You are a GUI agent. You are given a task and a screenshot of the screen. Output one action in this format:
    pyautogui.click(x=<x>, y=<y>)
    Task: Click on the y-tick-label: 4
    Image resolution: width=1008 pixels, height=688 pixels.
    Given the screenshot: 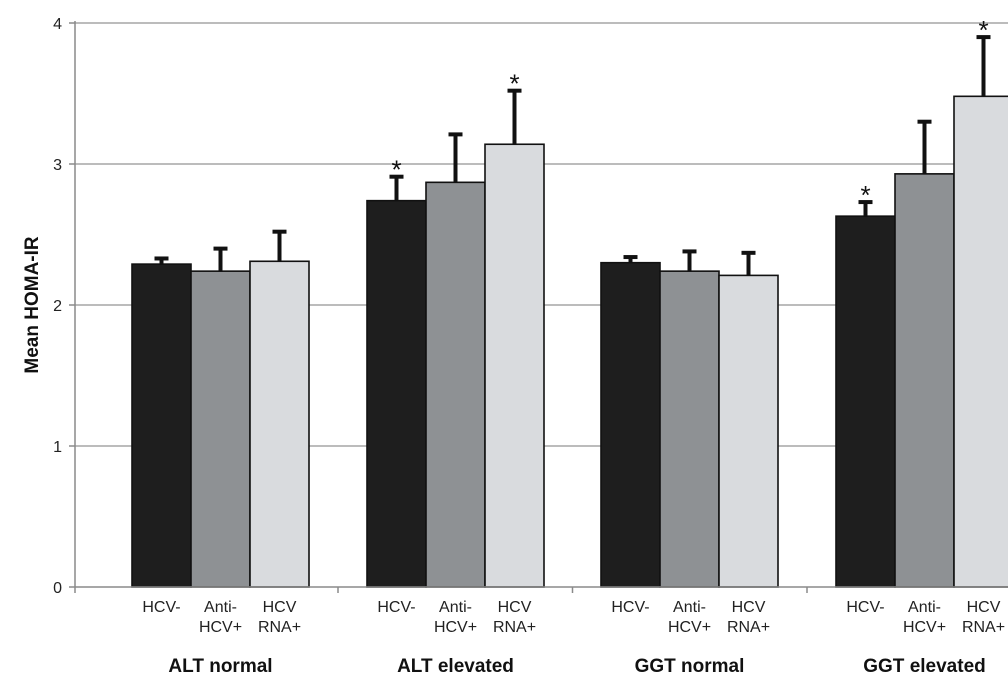 What is the action you would take?
    pyautogui.click(x=57, y=24)
    